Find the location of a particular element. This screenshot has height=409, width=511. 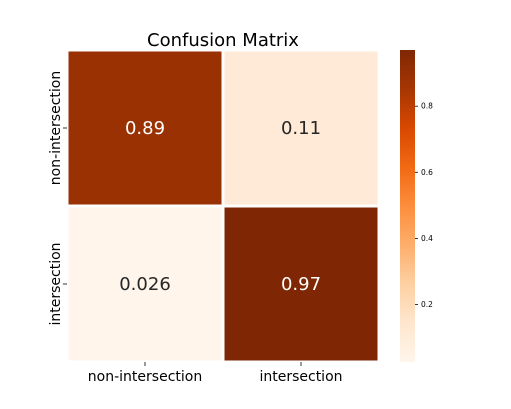

y-tick-label: non-intersection is located at coordinates (56, 128).